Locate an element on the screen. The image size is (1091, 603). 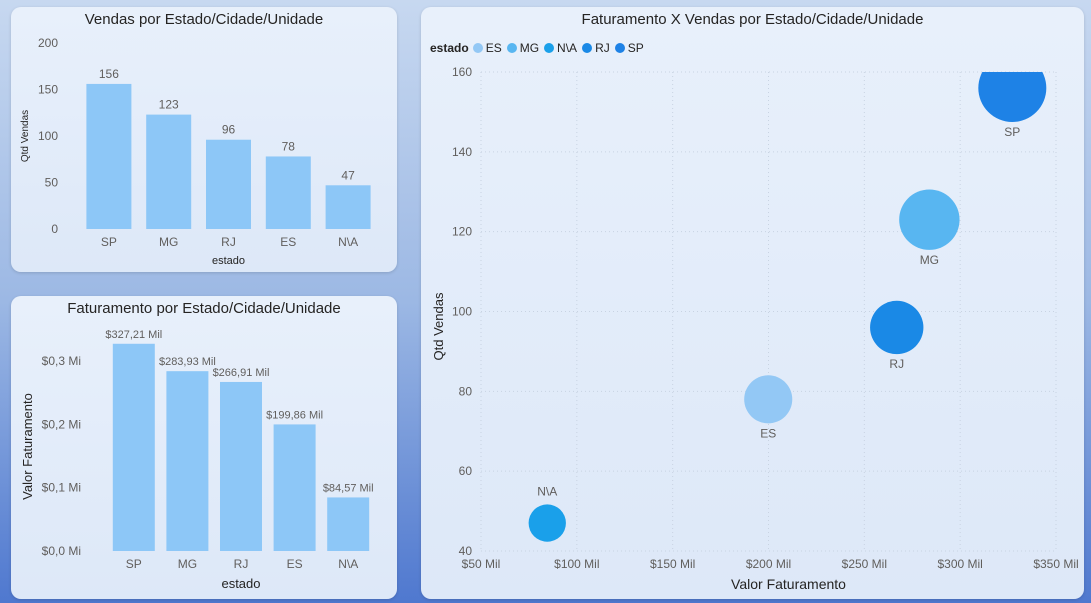
data-label: 96 is located at coordinates (229, 130).